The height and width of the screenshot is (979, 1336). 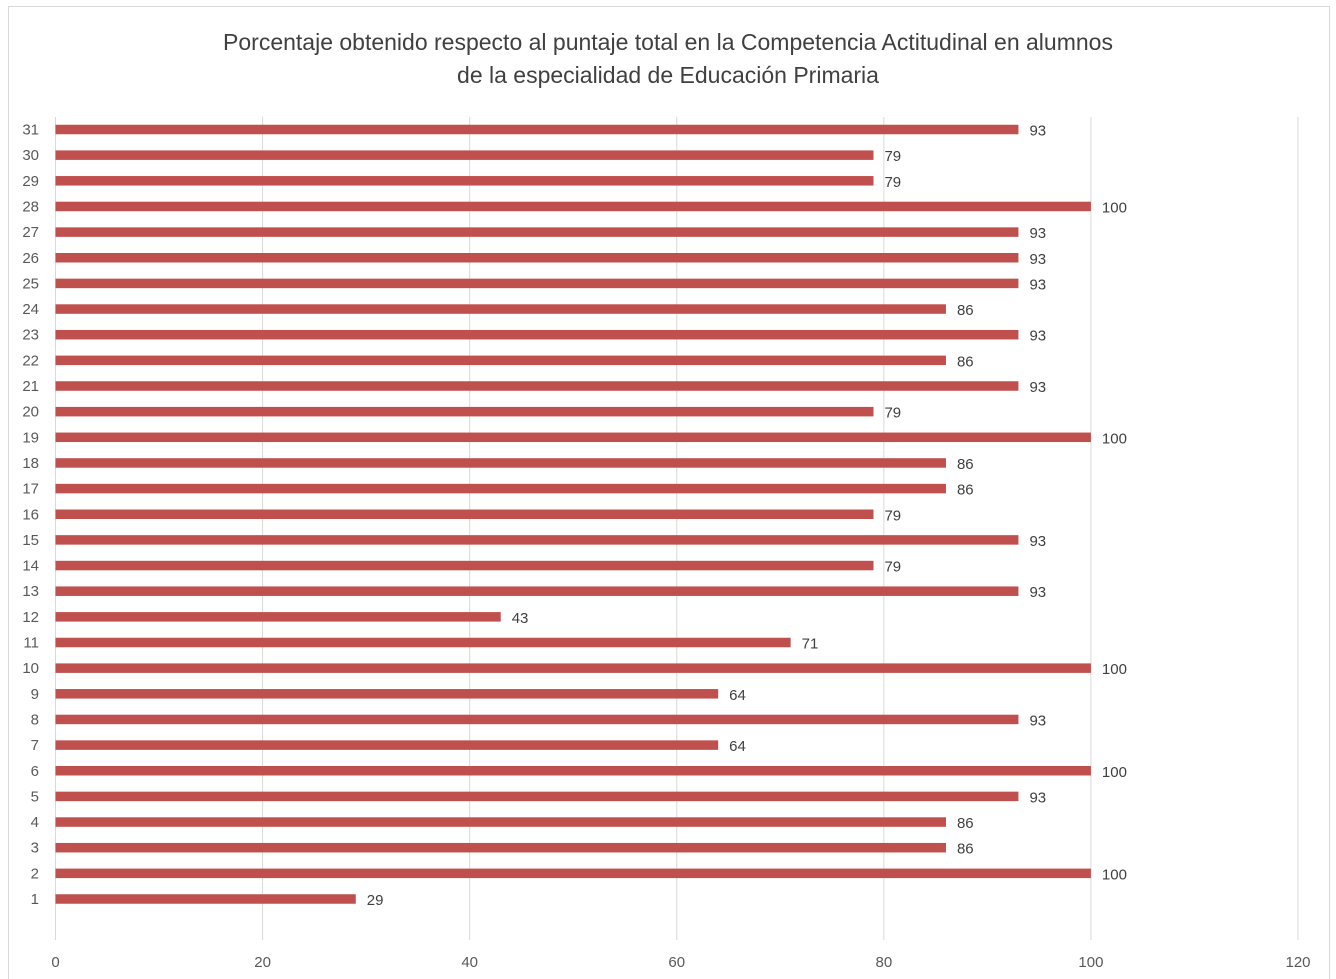 What do you see at coordinates (30, 386) in the screenshot?
I see `y-tick-label-21: 21` at bounding box center [30, 386].